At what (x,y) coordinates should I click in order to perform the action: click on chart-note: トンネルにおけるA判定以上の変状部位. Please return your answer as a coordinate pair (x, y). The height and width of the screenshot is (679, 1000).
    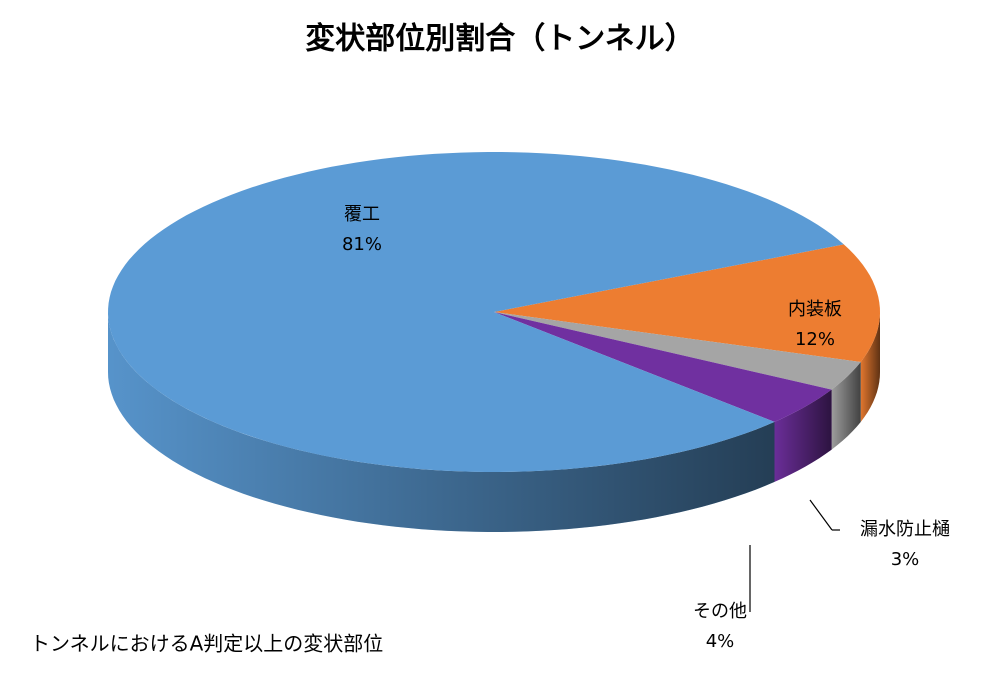
    Looking at the image, I should click on (206, 644).